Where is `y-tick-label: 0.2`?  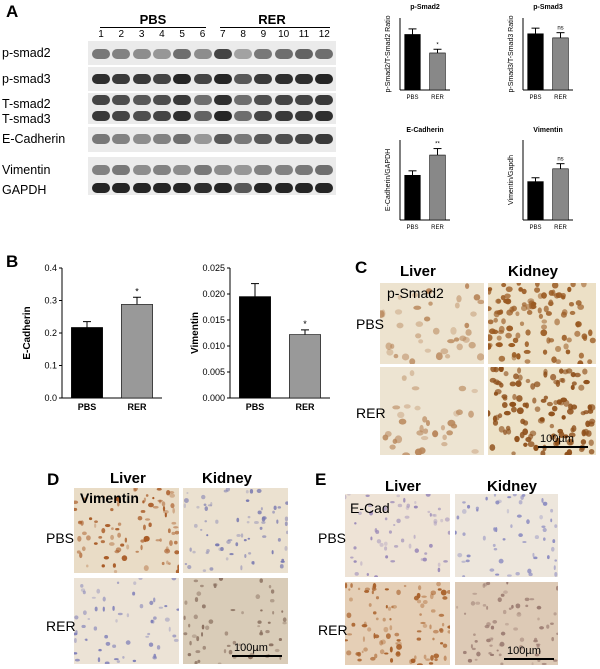 y-tick-label: 0.2 is located at coordinates (50, 333).